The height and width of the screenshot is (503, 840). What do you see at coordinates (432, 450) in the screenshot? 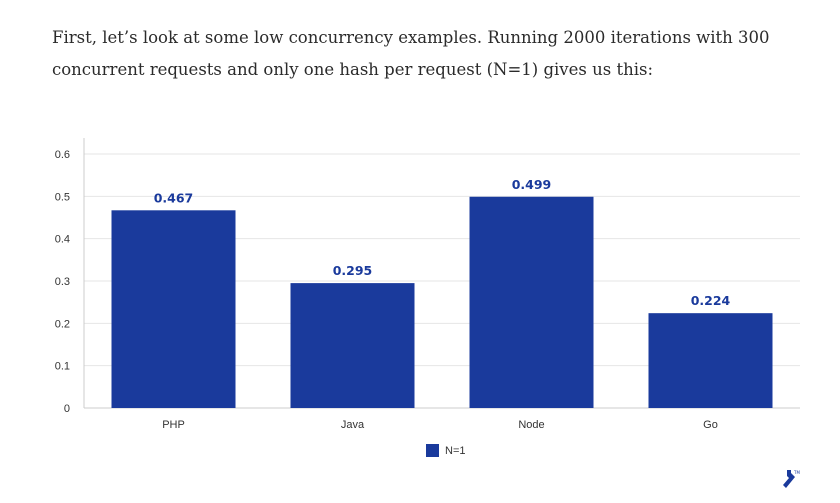
I see `legend-swatch` at bounding box center [432, 450].